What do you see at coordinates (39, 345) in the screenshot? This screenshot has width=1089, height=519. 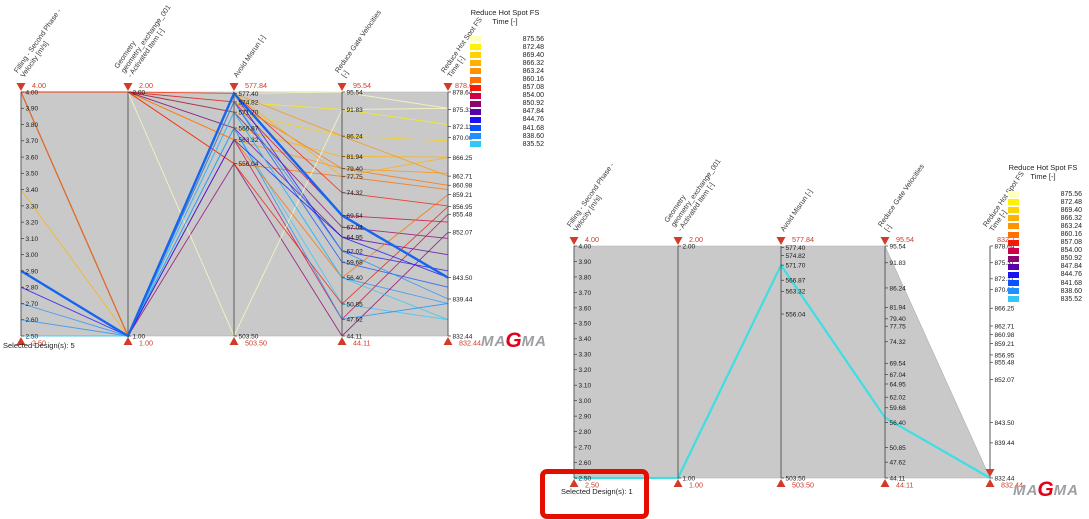 I see `selected-designs-count-left: Selected Design(s): 5` at bounding box center [39, 345].